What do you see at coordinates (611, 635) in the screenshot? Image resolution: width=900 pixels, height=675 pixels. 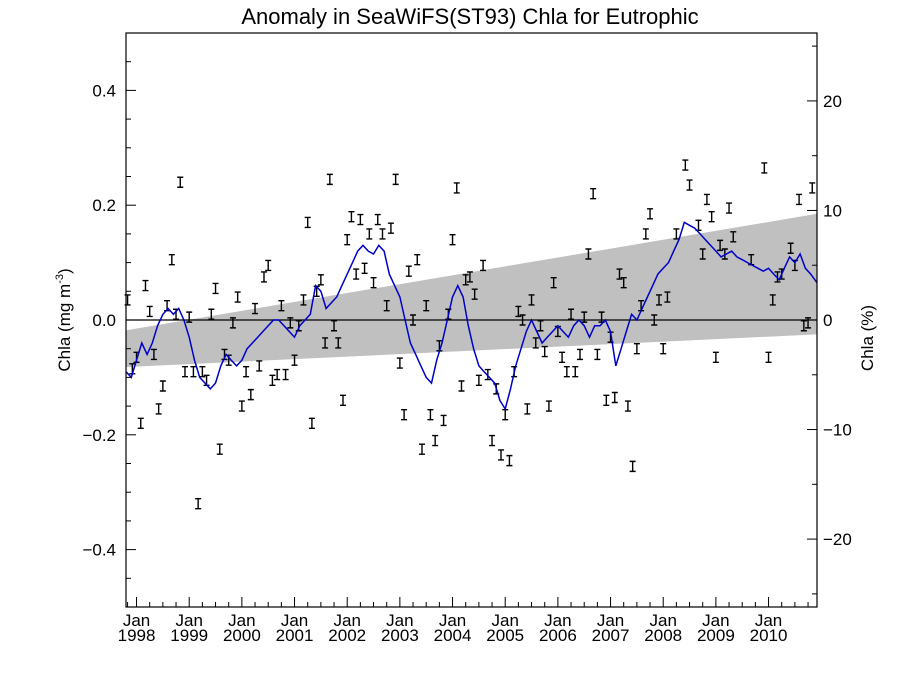 I see `x-tick-label-year: 2007` at bounding box center [611, 635].